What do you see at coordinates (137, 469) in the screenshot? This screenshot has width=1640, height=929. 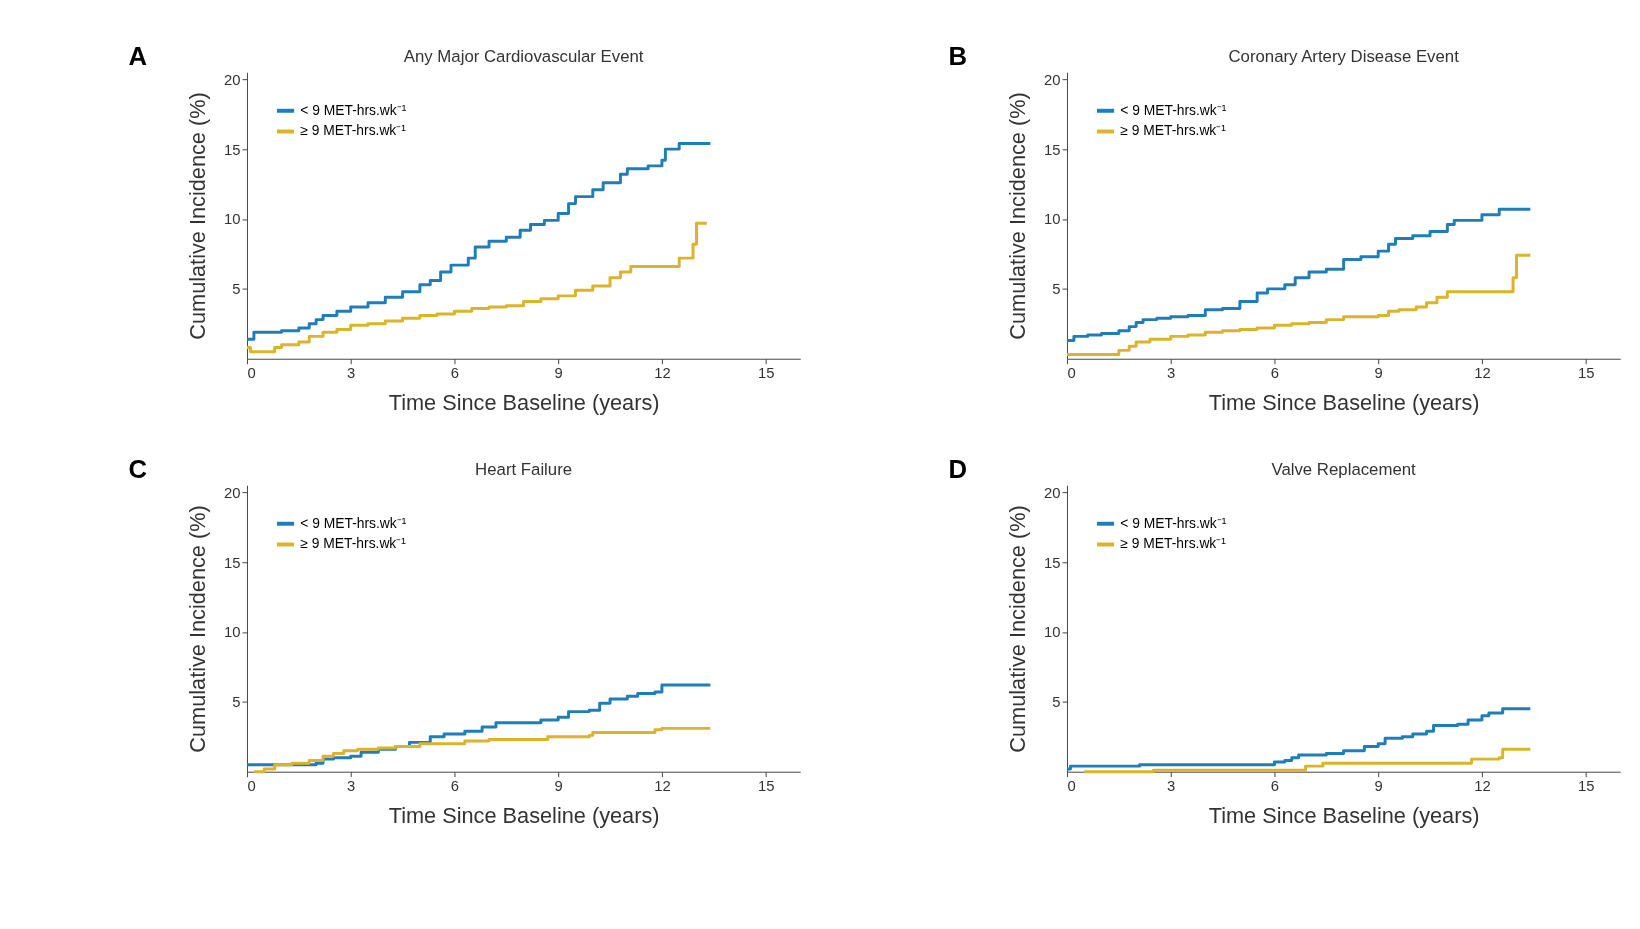 I see `text: C` at bounding box center [137, 469].